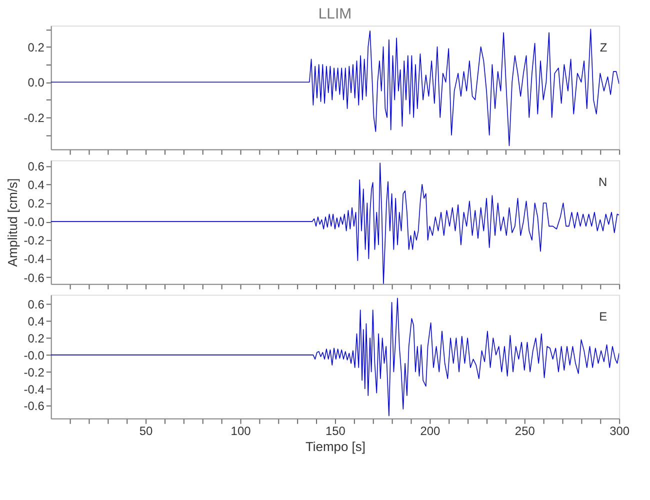 The width and height of the screenshot is (650, 500). Describe the element at coordinates (146, 431) in the screenshot. I see `x-tick-label: 50` at that location.